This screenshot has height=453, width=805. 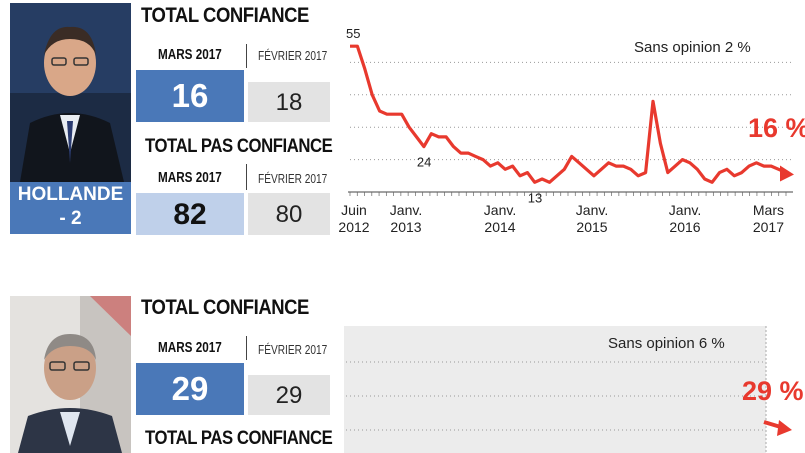 What do you see at coordinates (354, 210) in the screenshot?
I see `x-tick-label: Juin` at bounding box center [354, 210].